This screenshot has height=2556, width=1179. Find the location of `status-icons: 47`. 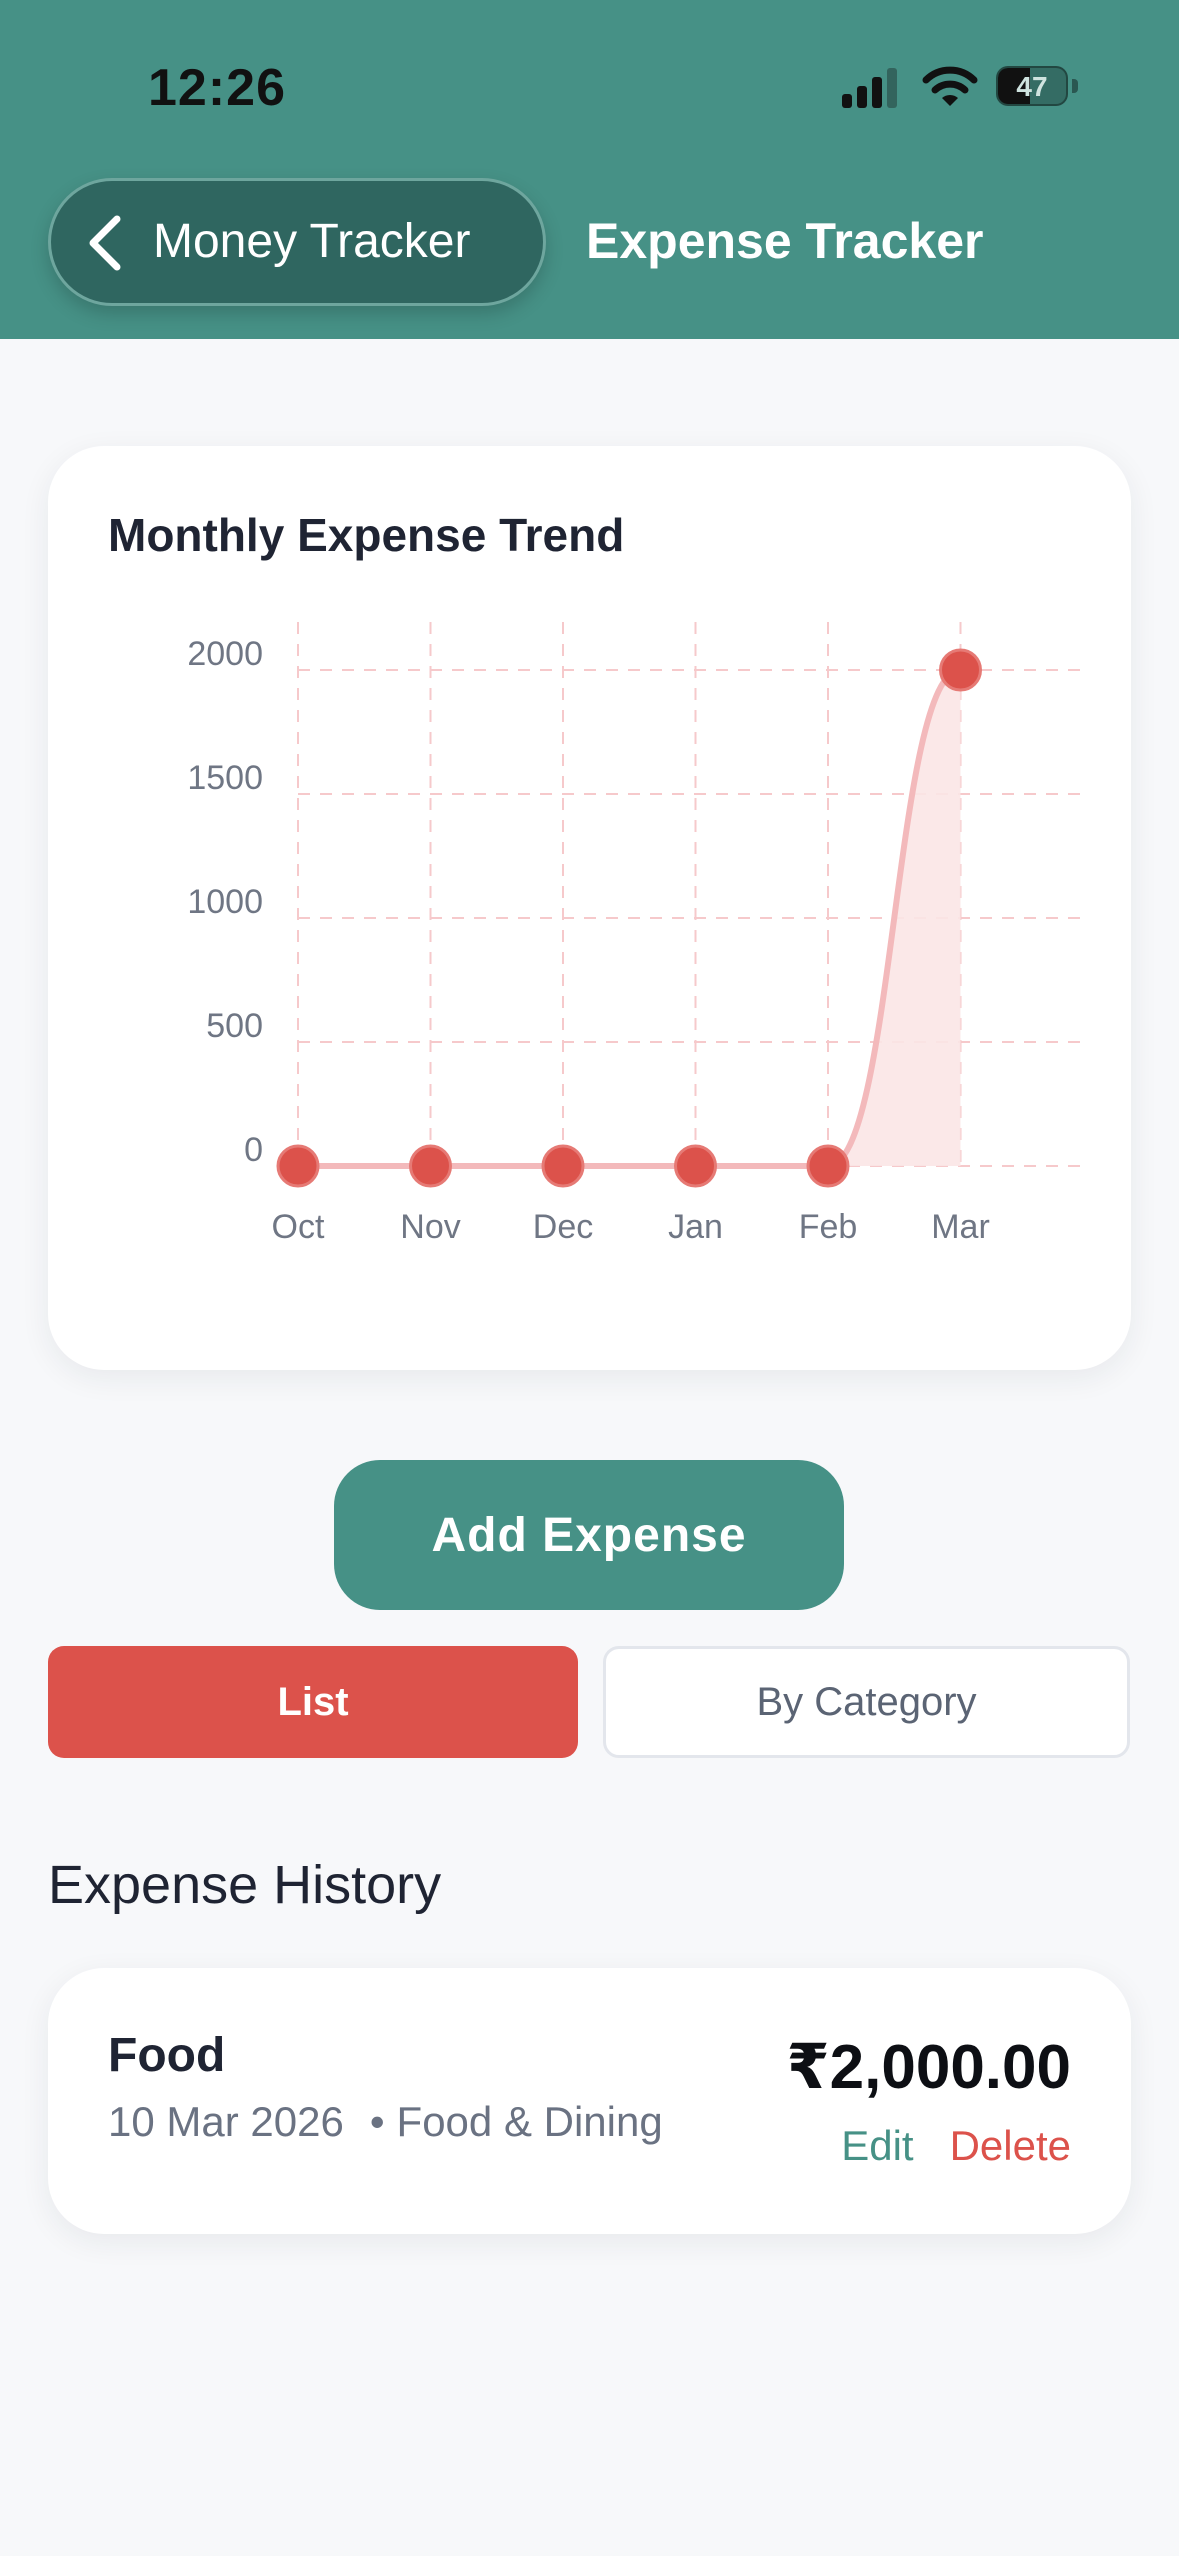

status-icons: 47 is located at coordinates (960, 87).